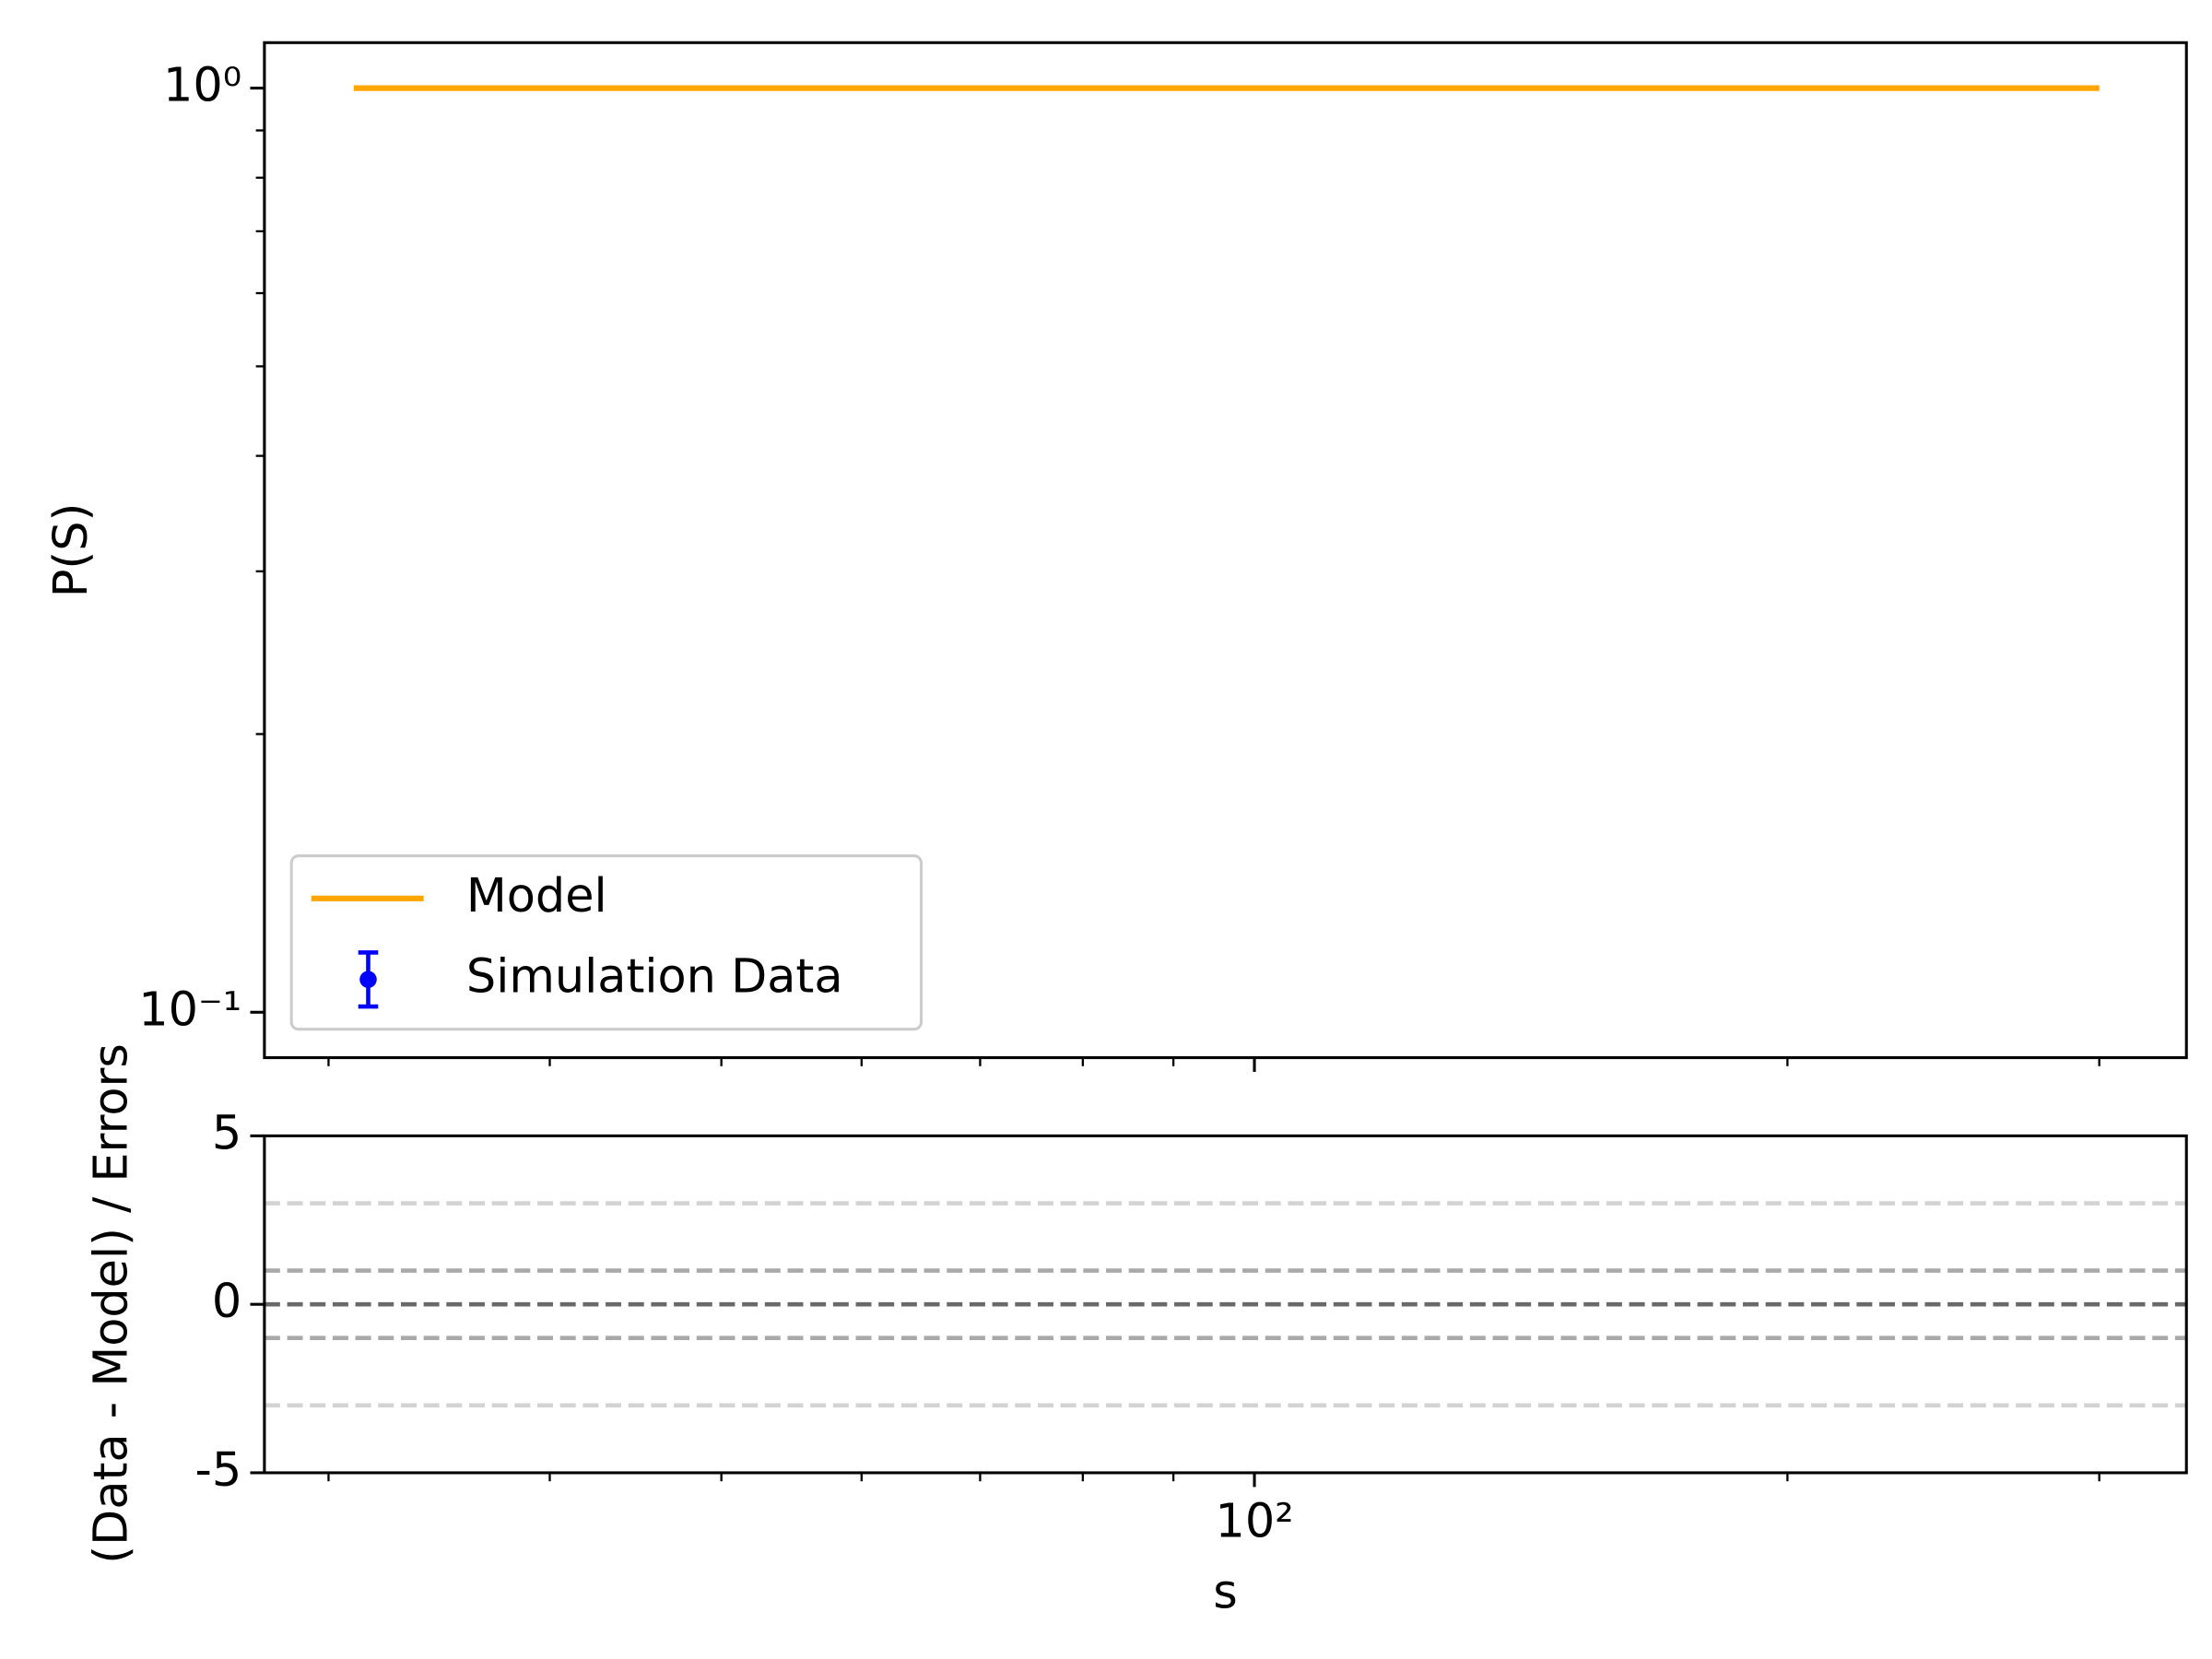  What do you see at coordinates (1225, 1593) in the screenshot?
I see `x-axis-label: s` at bounding box center [1225, 1593].